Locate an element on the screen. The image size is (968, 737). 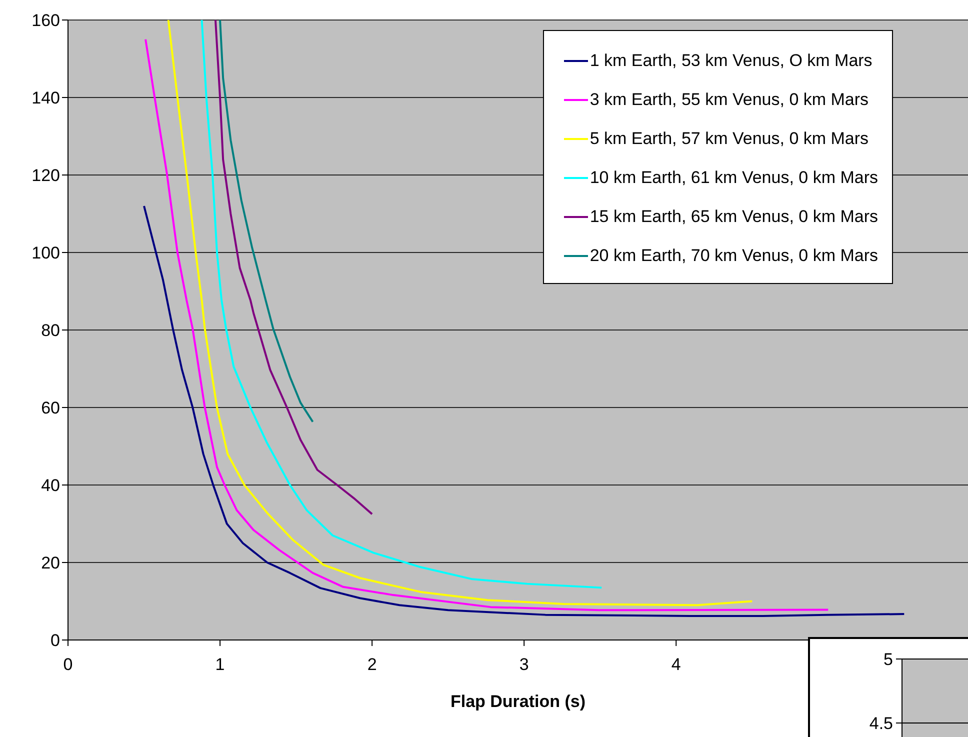
legend-label: 5 km Earth, 57 km Venus, 0 km Mars is located at coordinates (729, 138).